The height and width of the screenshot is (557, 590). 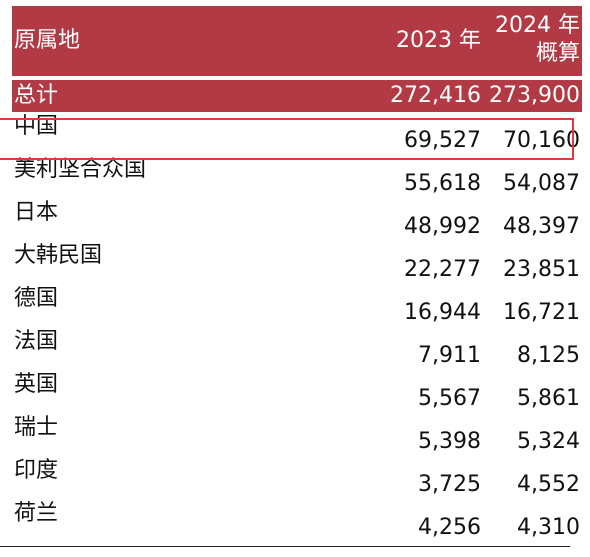 I want to click on header-2024-year: 2024 年, so click(x=537, y=25).